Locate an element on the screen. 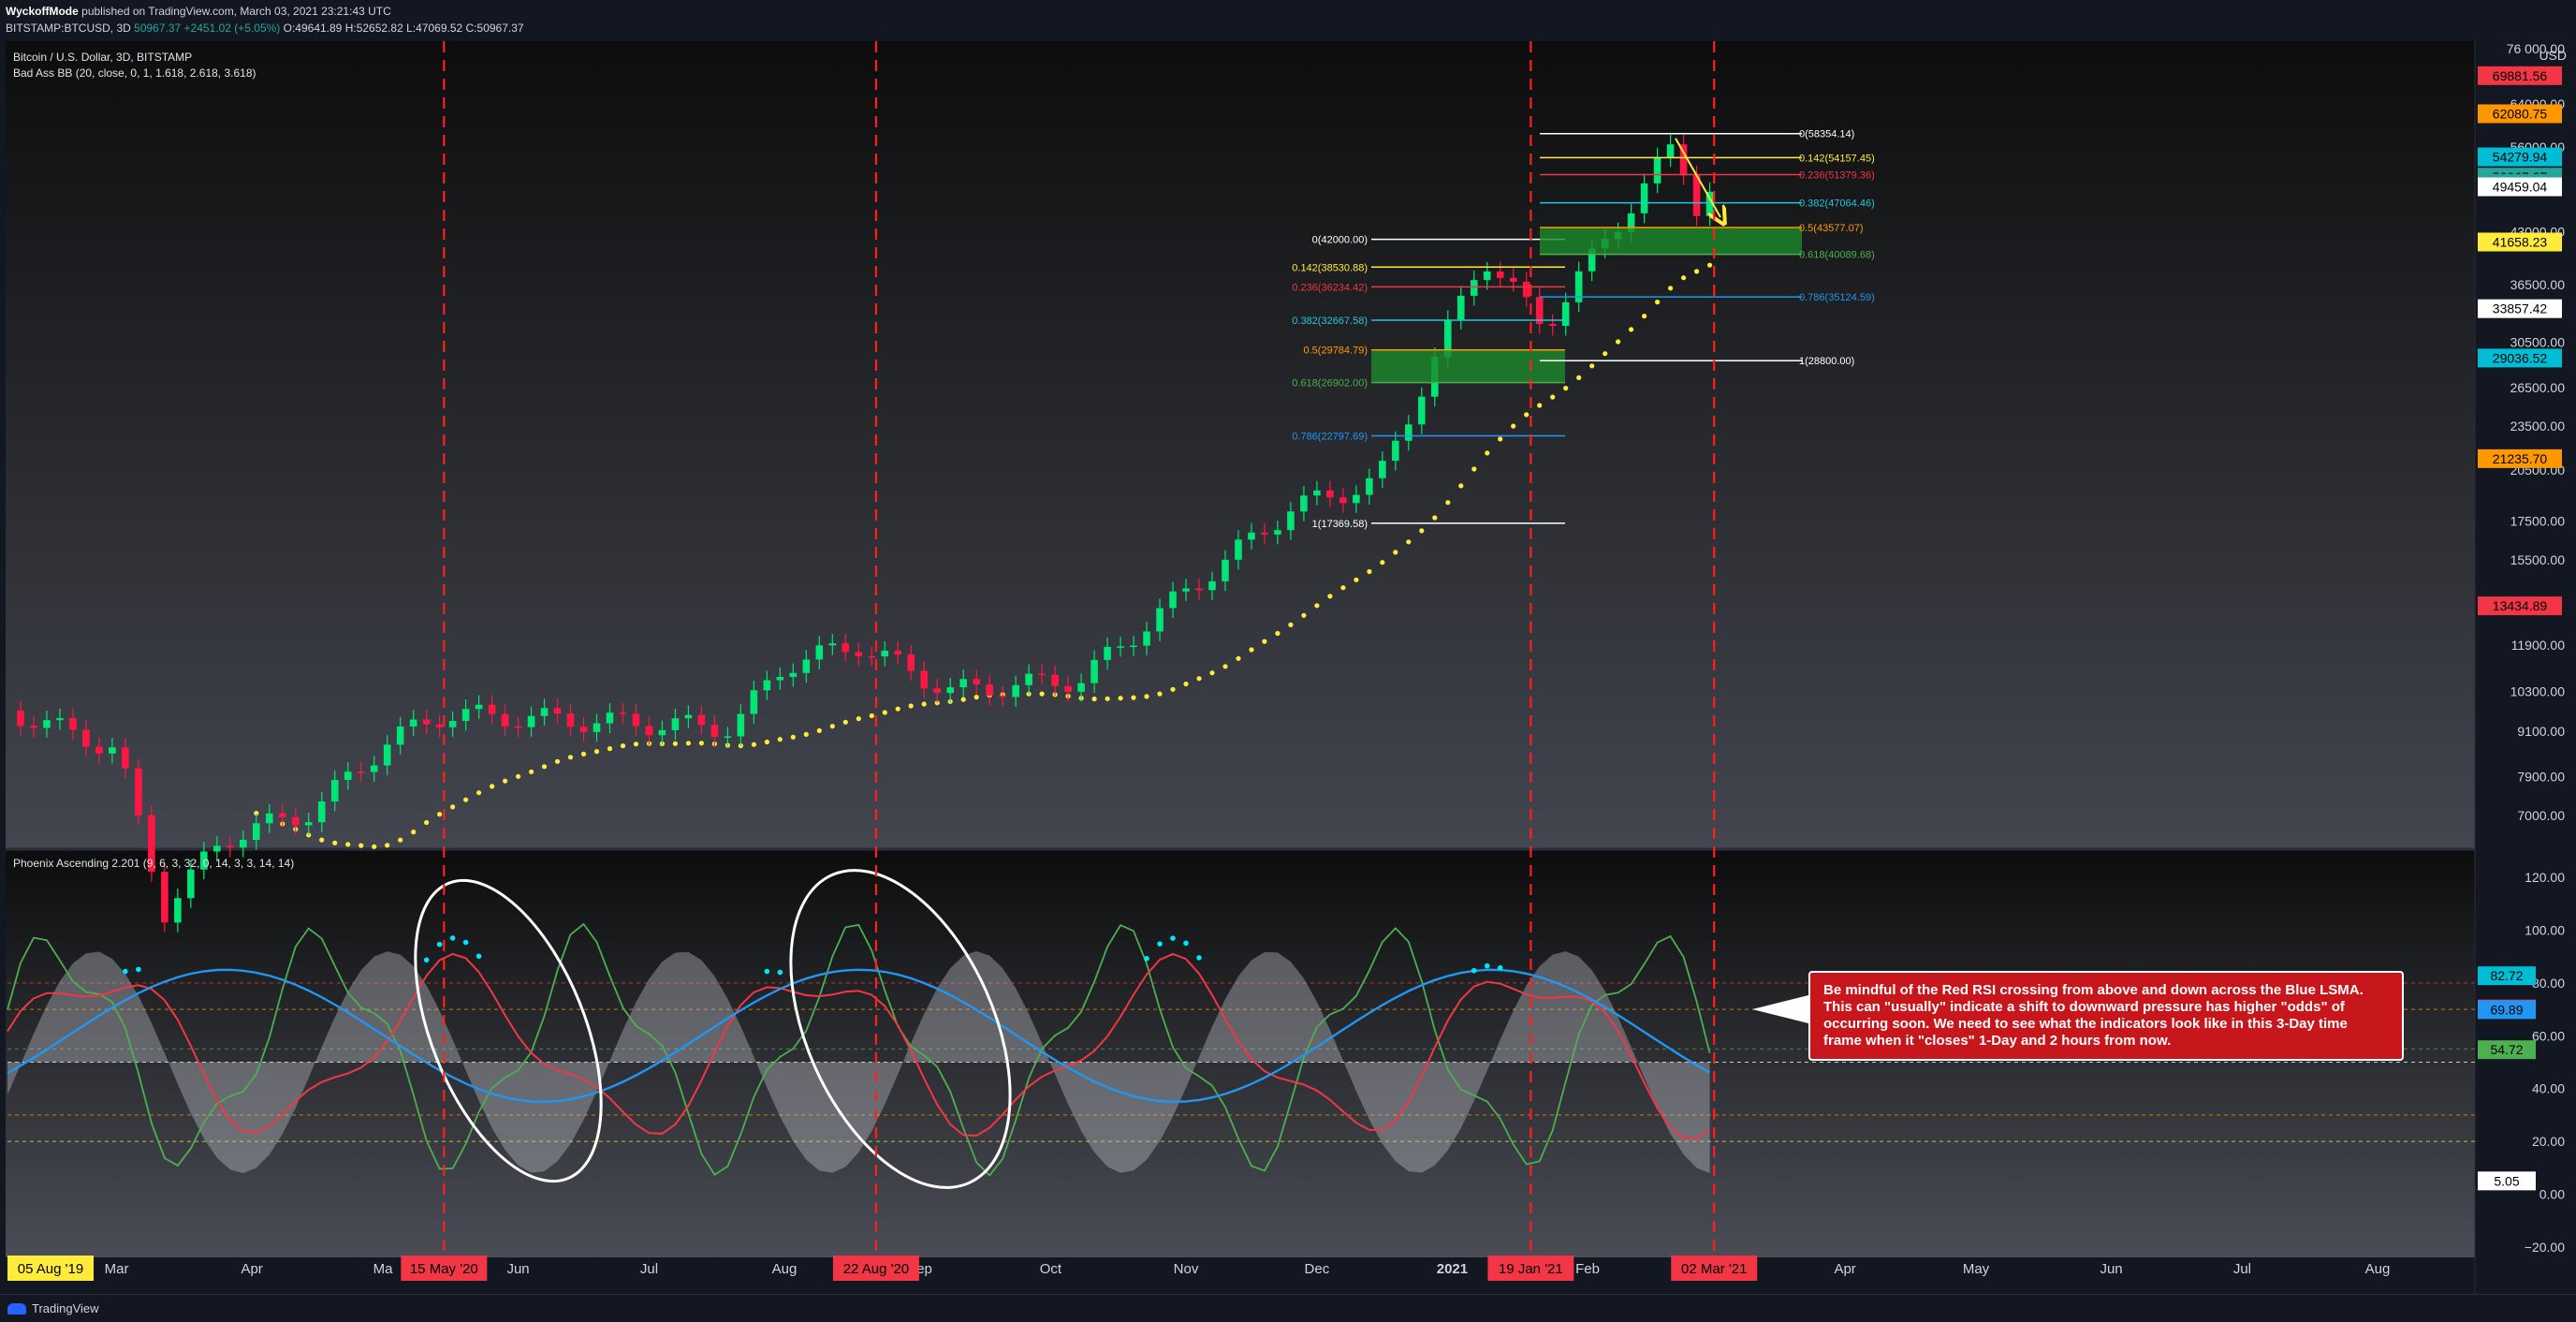 This screenshot has height=1322, width=2576. fast-stochastic-line is located at coordinates (859, 1049).